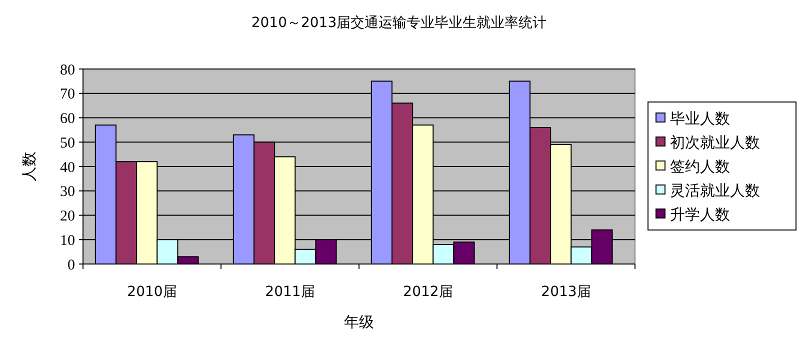 The height and width of the screenshot is (338, 800). I want to click on y-tick-label: 20, so click(67, 216).